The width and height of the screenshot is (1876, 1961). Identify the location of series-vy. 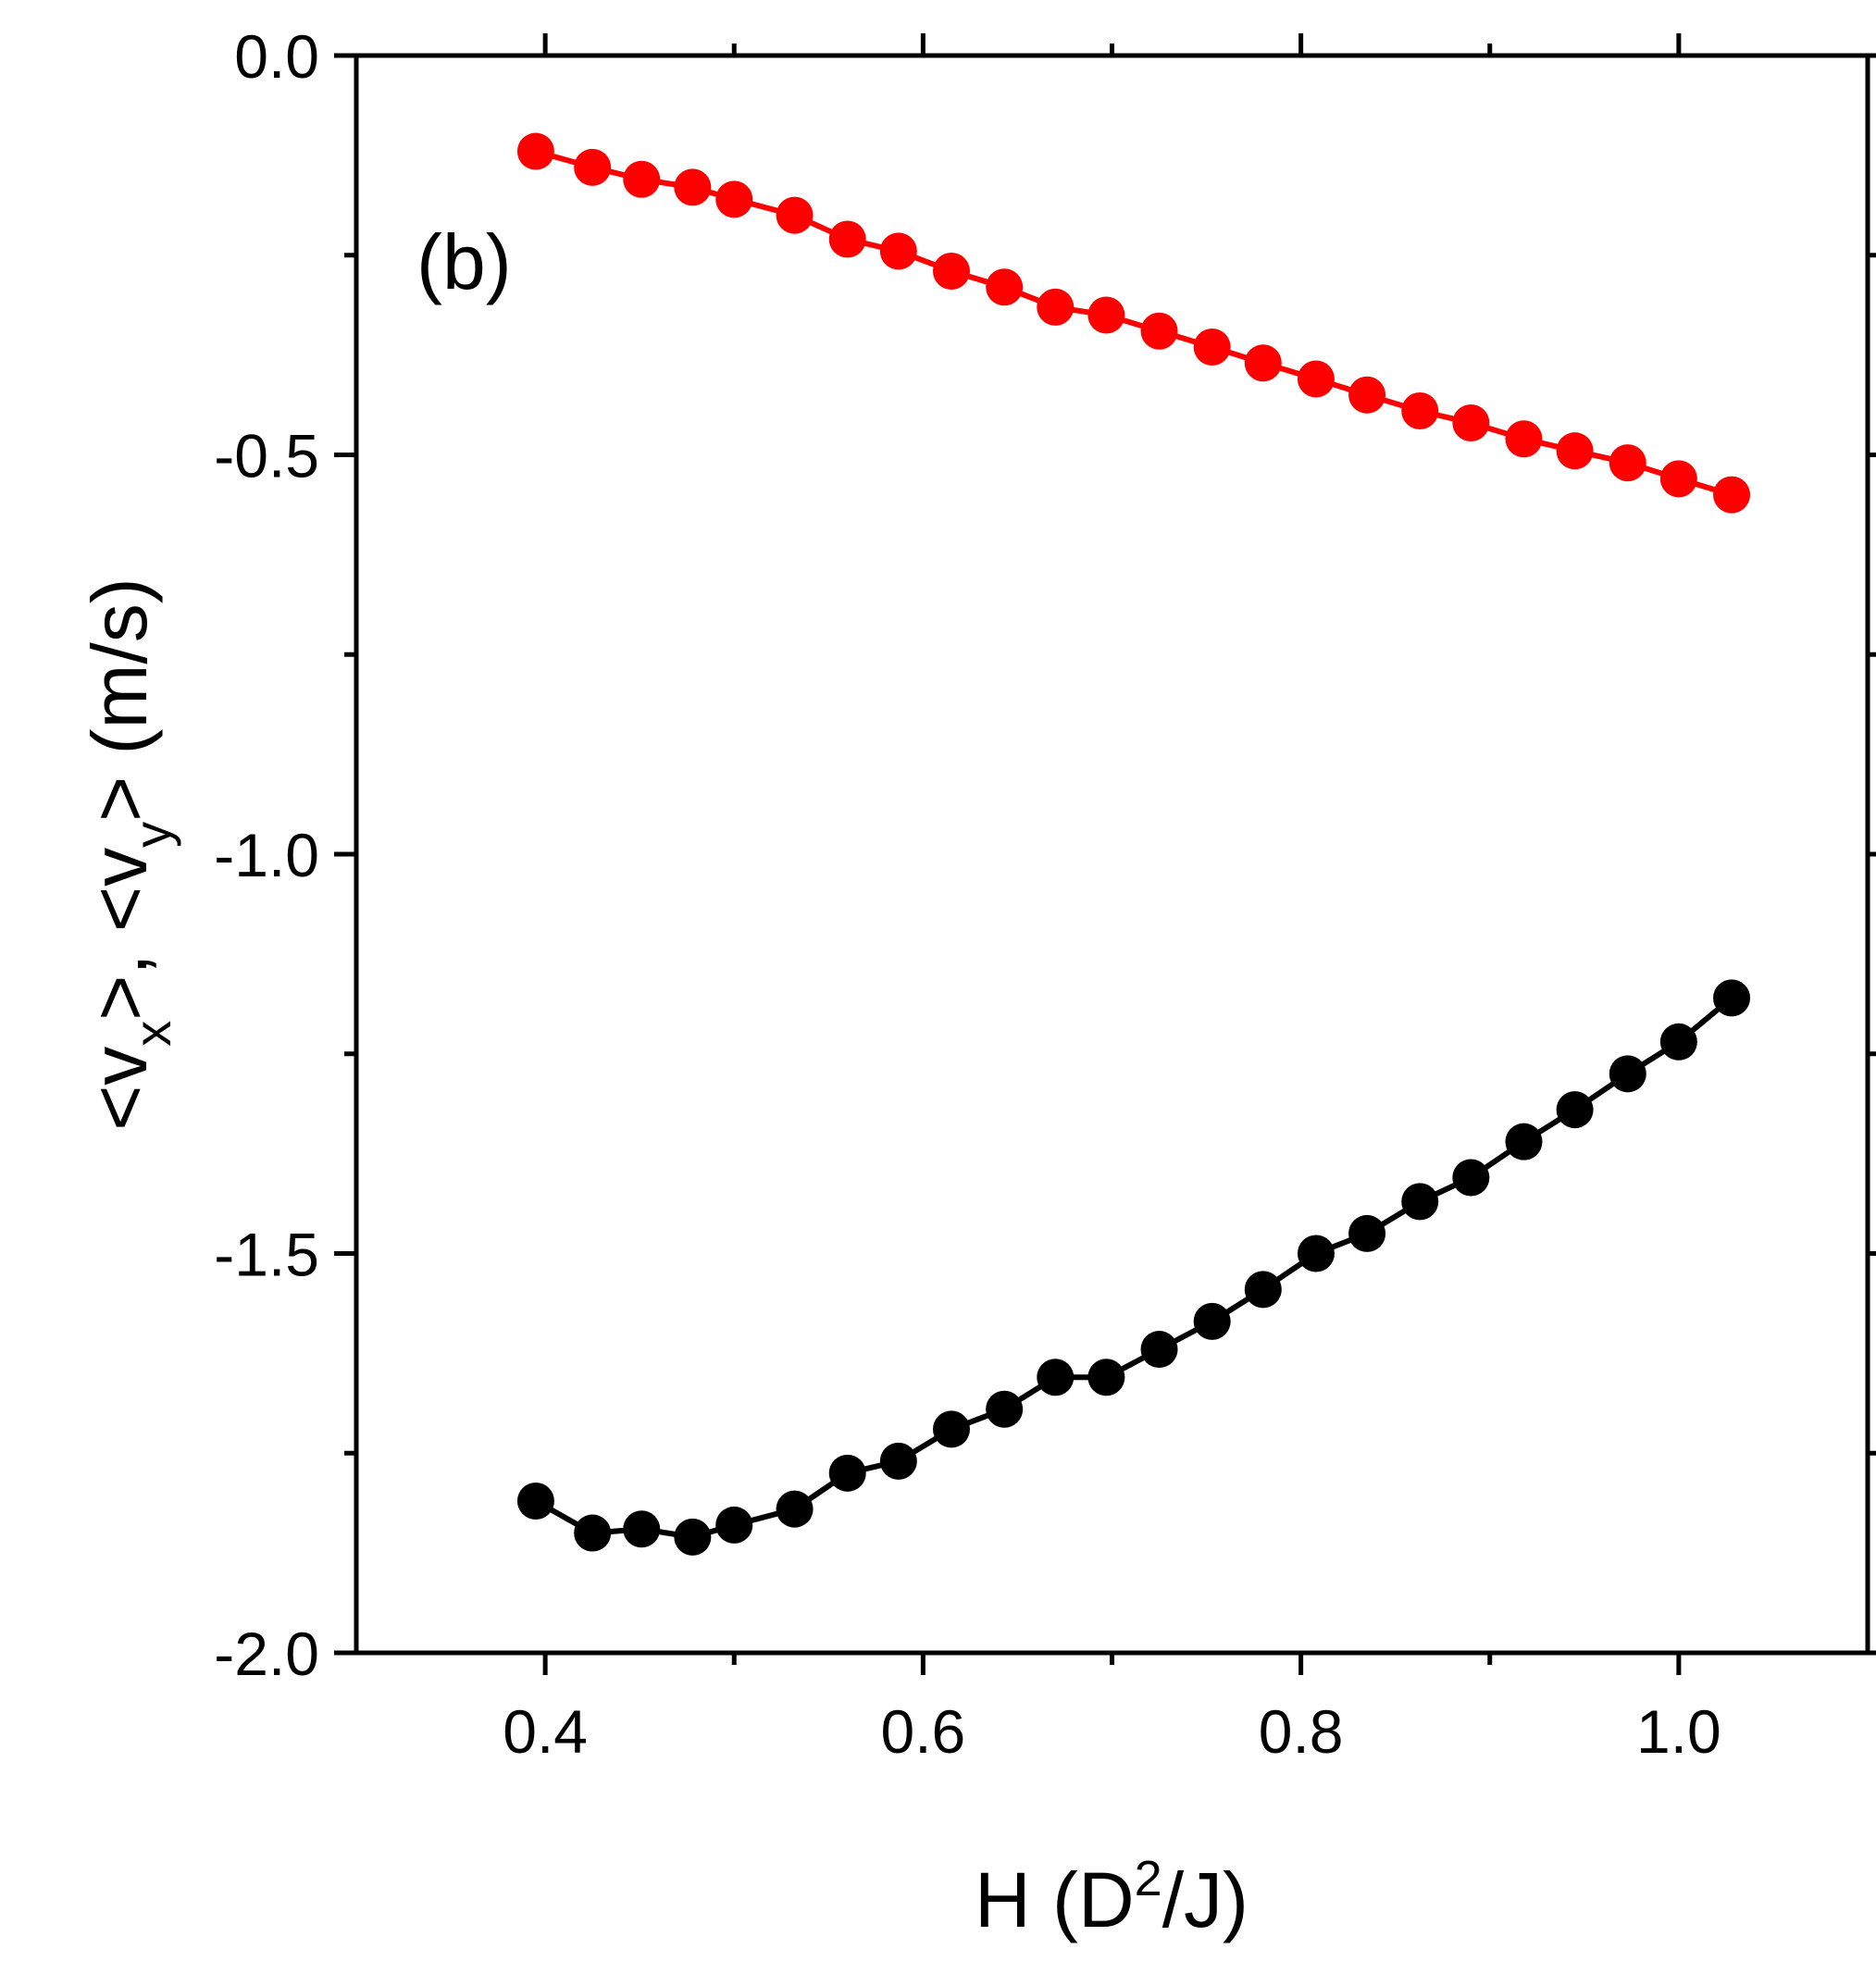
(1133, 323).